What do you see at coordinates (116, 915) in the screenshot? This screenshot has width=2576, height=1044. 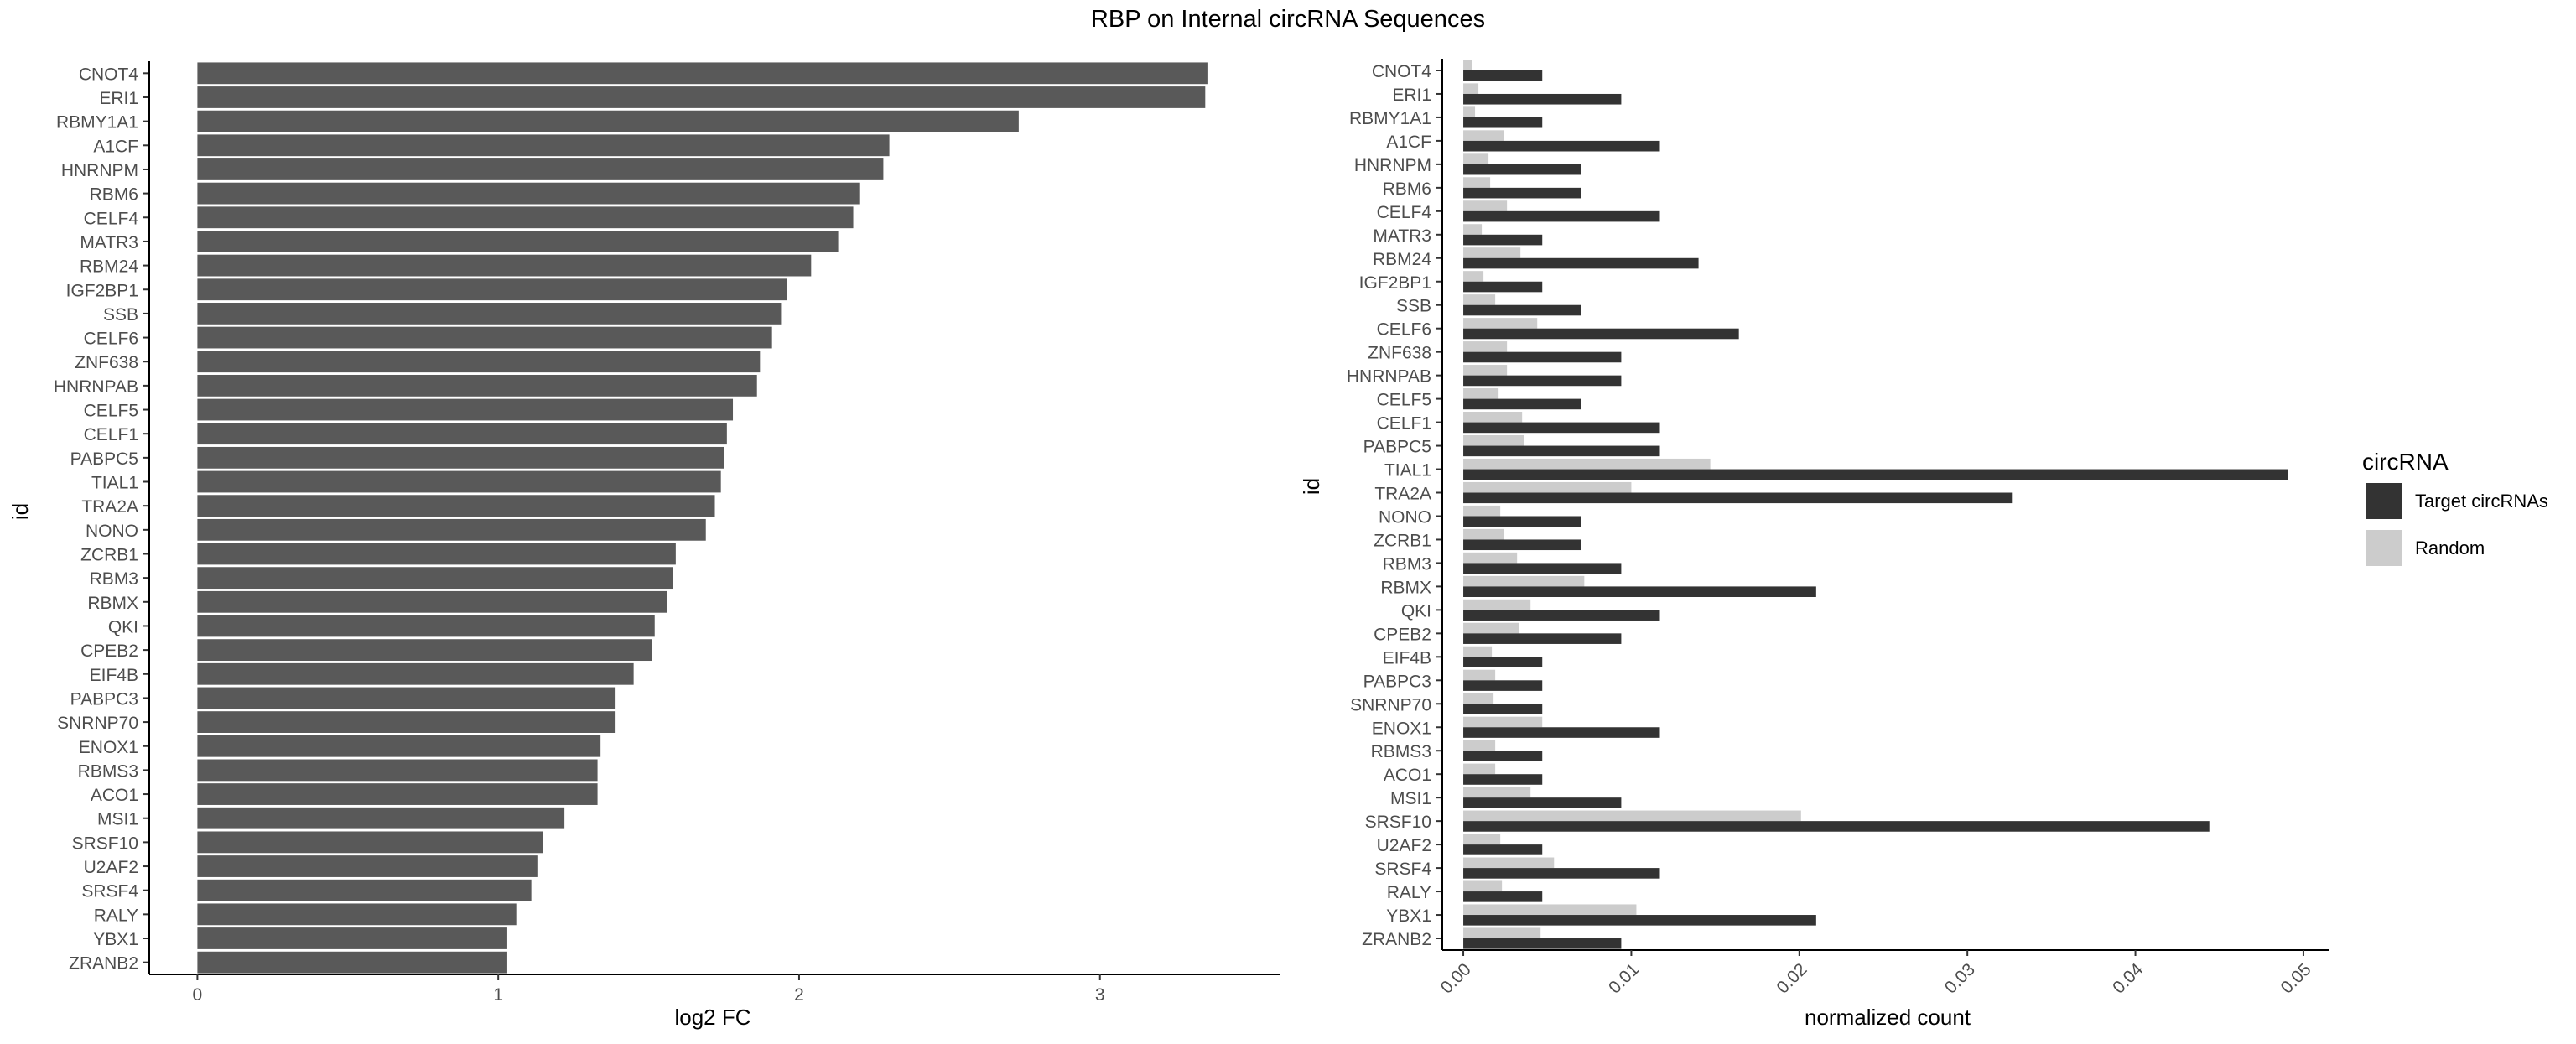 I see `y-tick-label: RALY` at bounding box center [116, 915].